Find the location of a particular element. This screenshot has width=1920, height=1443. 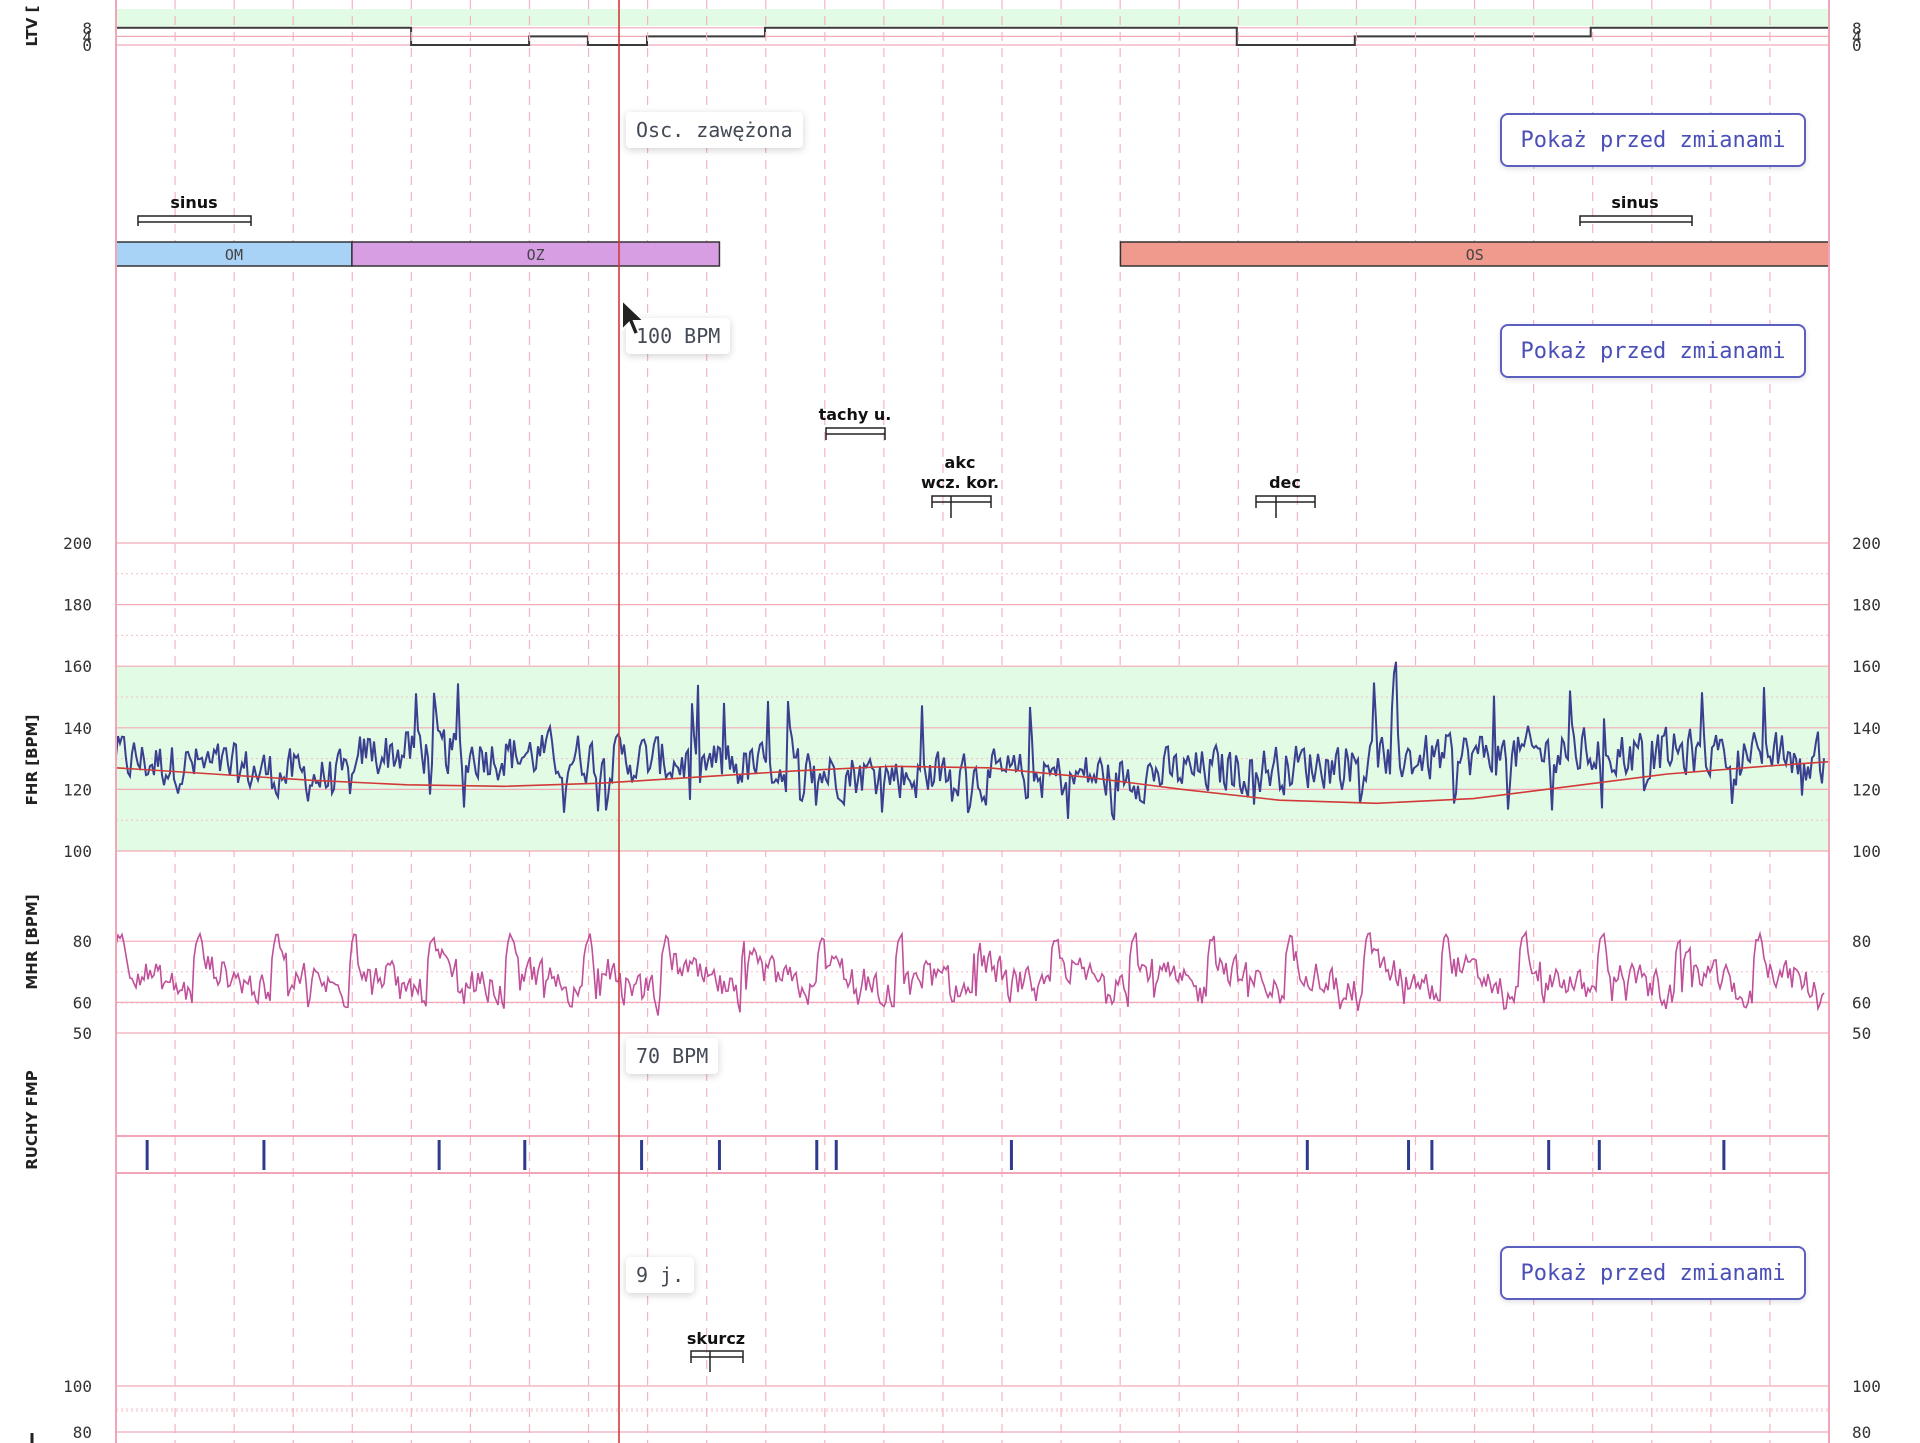

mhr-axis-label: MHR [BPM] is located at coordinates (32, 941).